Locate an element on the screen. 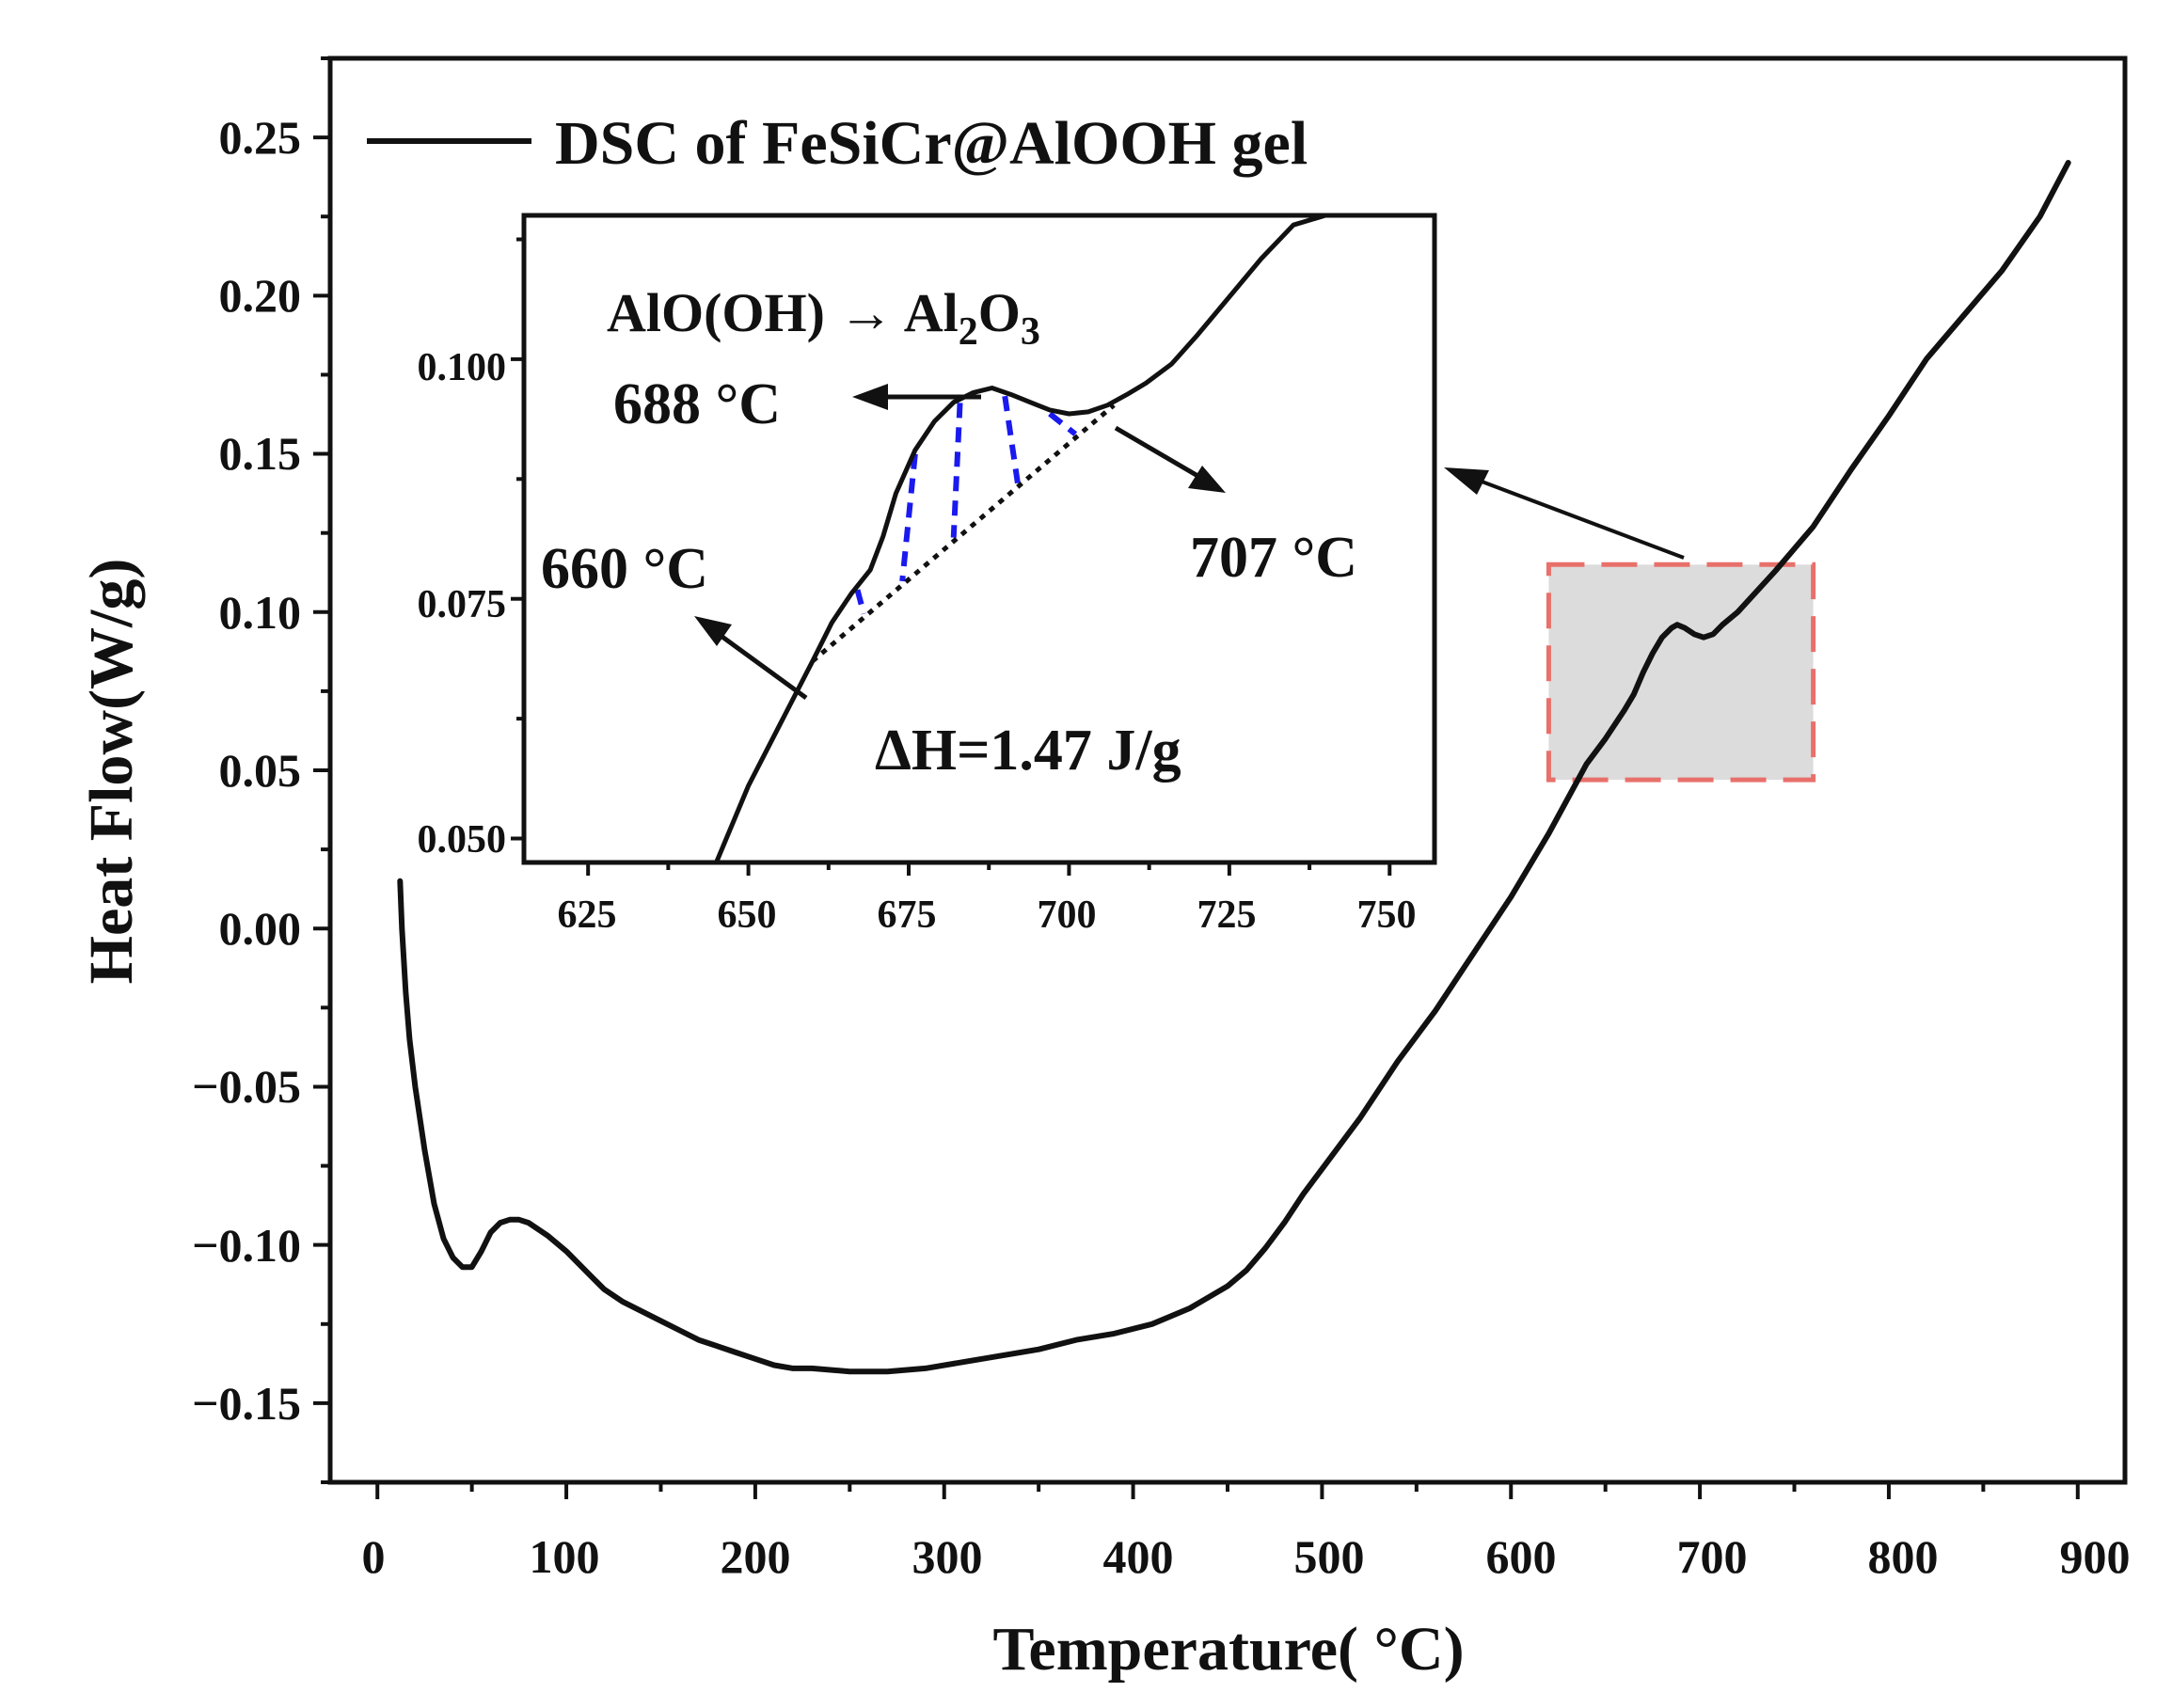  onset-temperature-label: 660 °C is located at coordinates (624, 569).